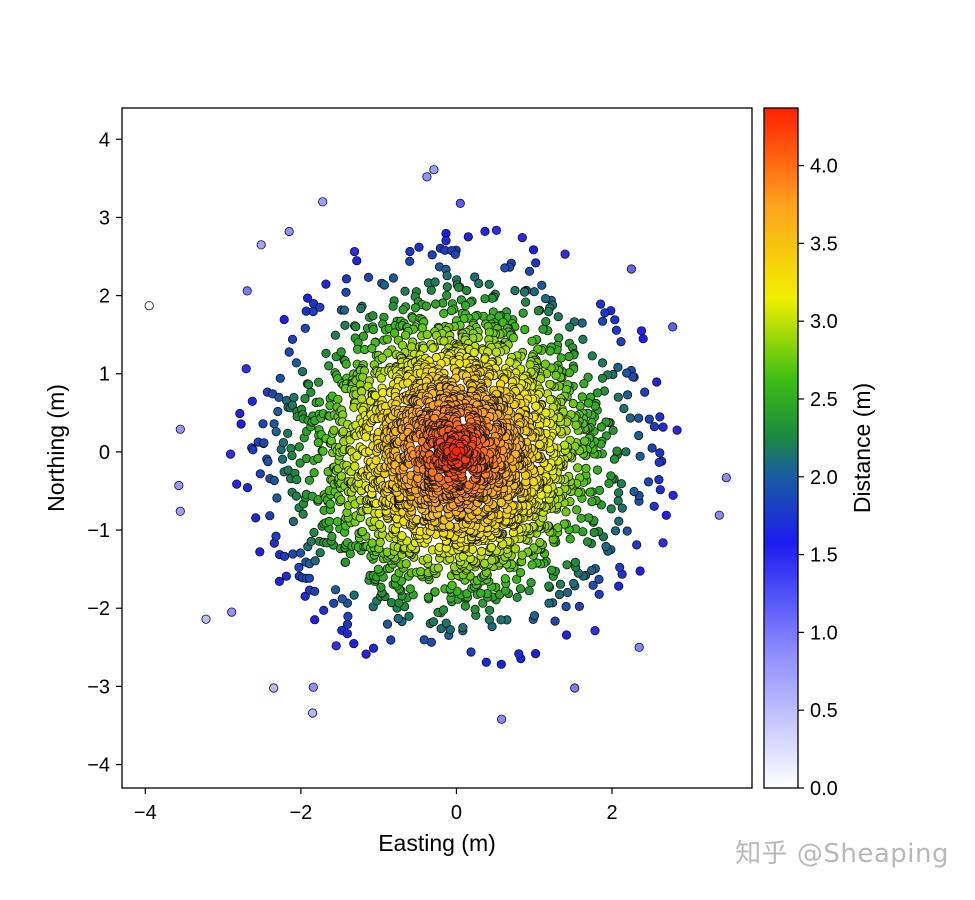 This screenshot has height=900, width=975. I want to click on colorbar-tick-label: 1.0, so click(824, 633).